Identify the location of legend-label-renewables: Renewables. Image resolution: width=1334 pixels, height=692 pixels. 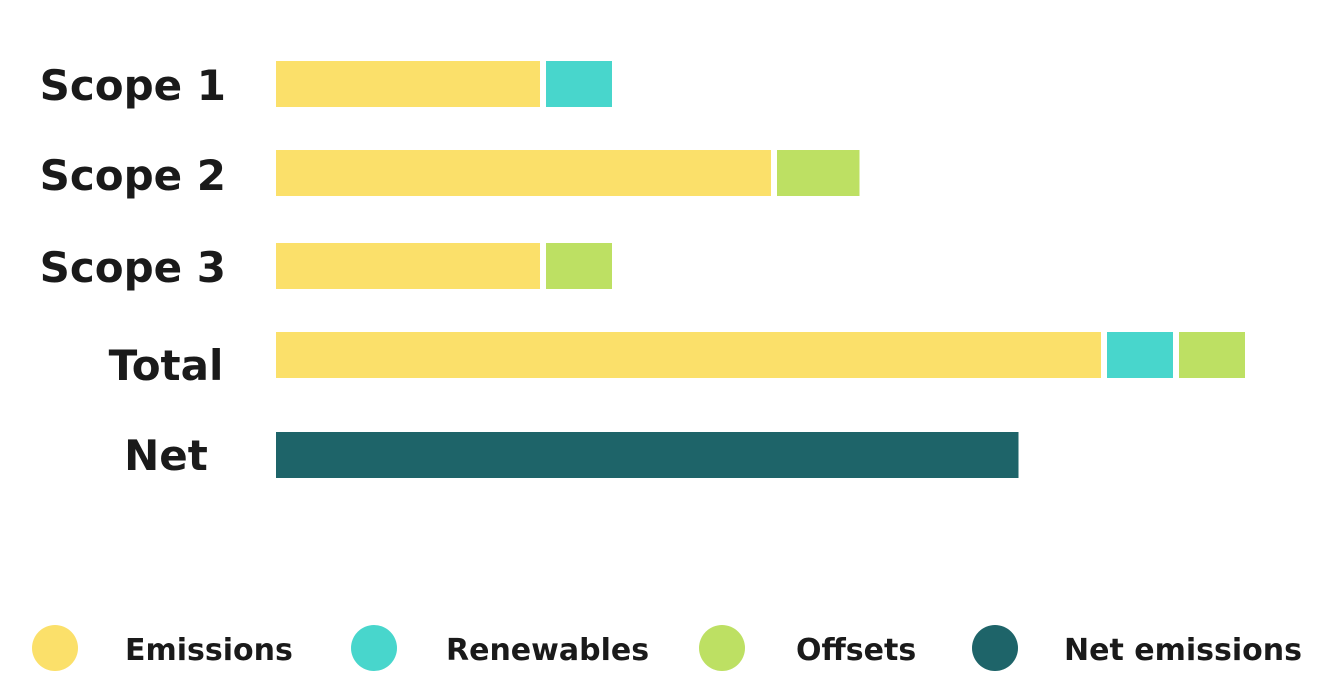
(547, 650).